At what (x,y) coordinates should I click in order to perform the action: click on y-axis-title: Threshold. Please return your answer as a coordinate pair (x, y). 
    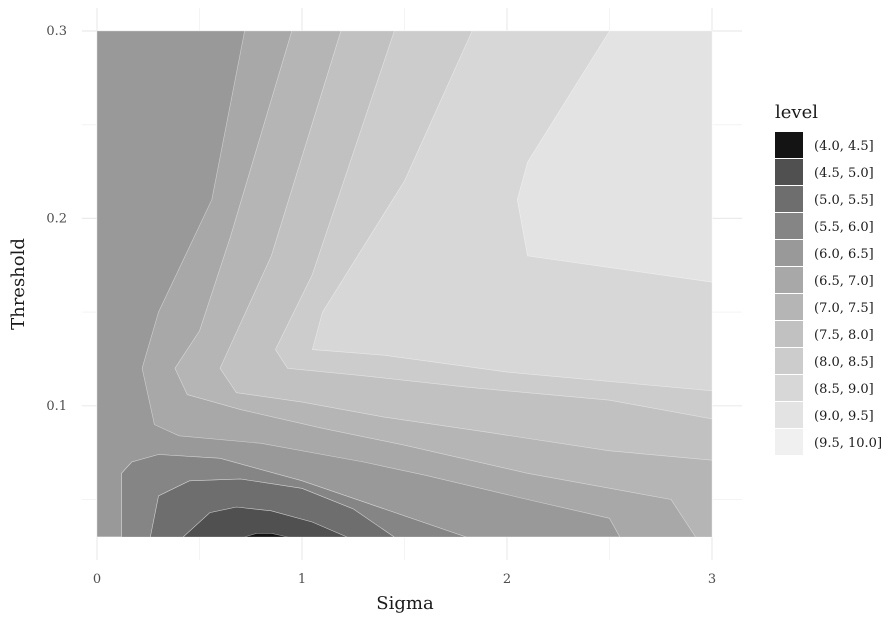
    Looking at the image, I should click on (18, 284).